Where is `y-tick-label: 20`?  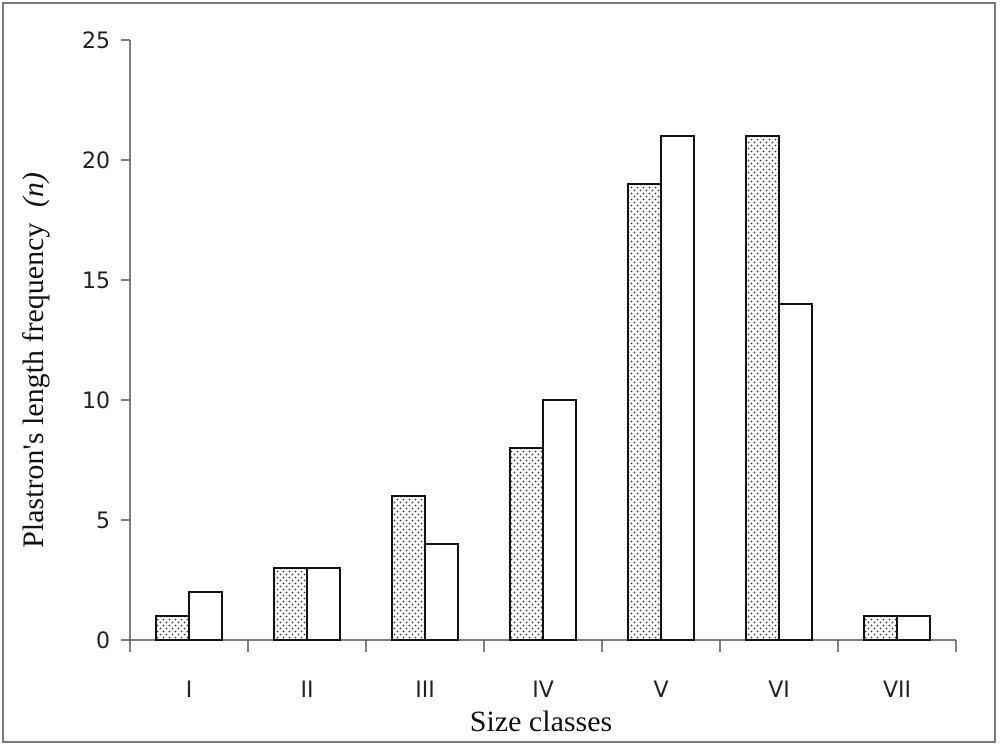 y-tick-label: 20 is located at coordinates (96, 161).